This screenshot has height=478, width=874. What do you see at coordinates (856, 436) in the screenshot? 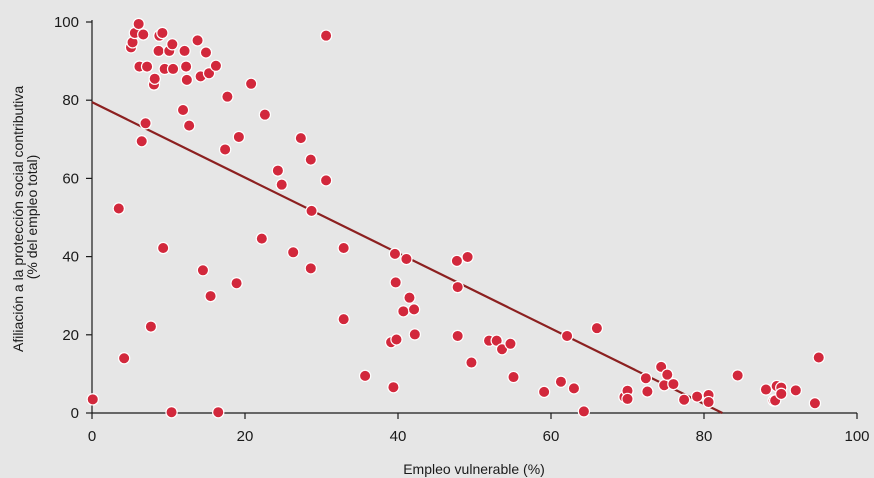
I see `x-tick-label: 100` at bounding box center [856, 436].